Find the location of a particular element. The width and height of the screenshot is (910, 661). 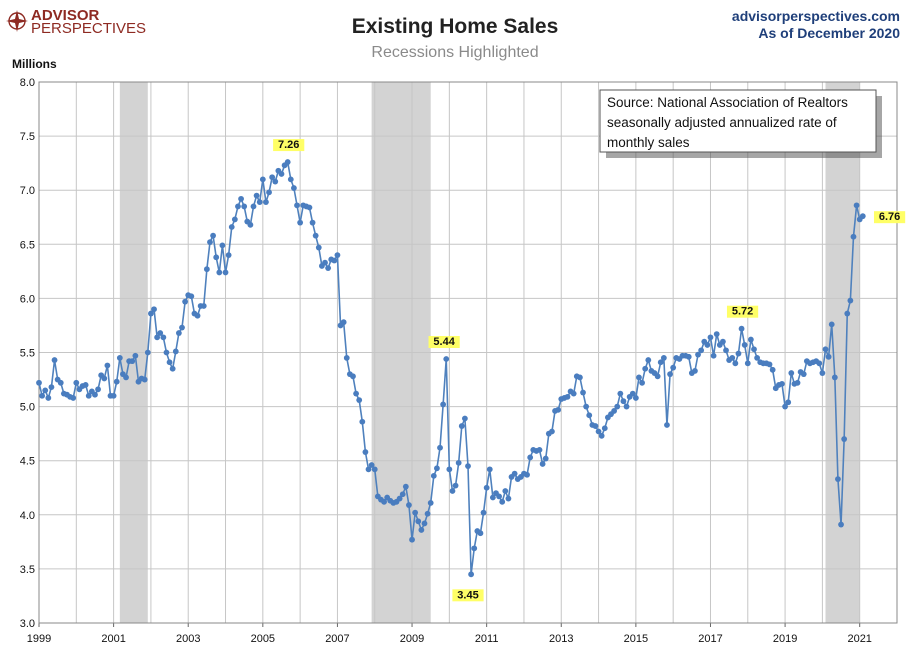

x-tick-label: 1999 is located at coordinates (39, 639).